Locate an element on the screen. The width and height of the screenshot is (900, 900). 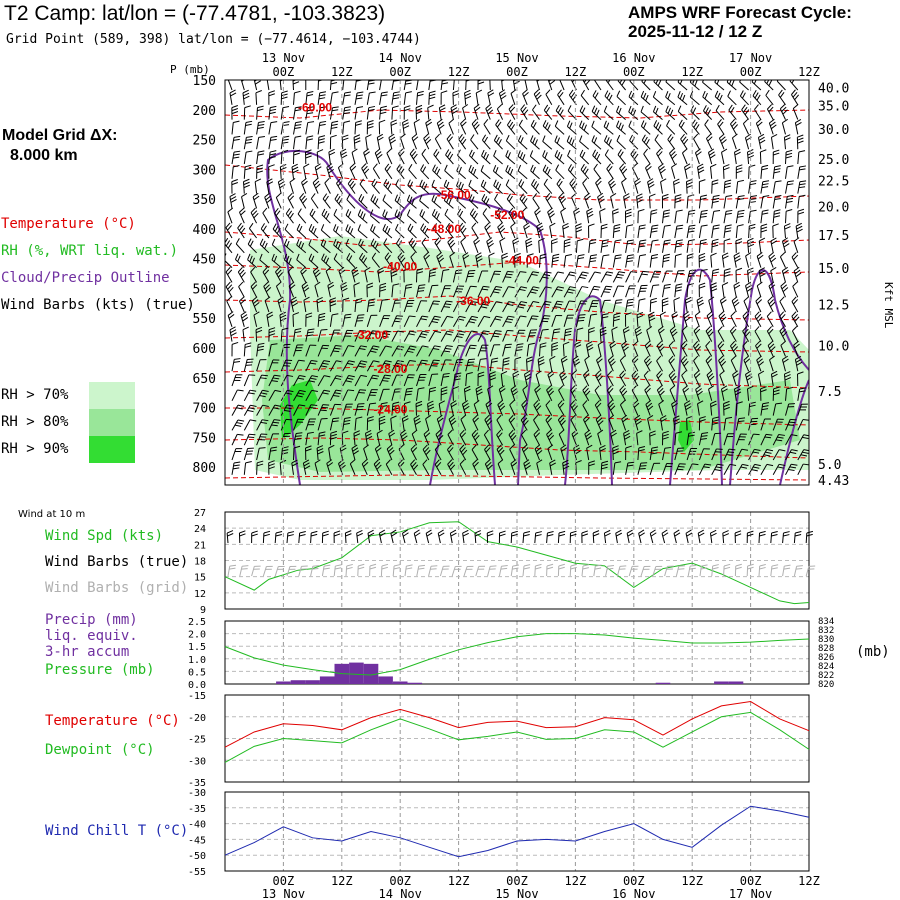
precip-bar is located at coordinates (356, 673).